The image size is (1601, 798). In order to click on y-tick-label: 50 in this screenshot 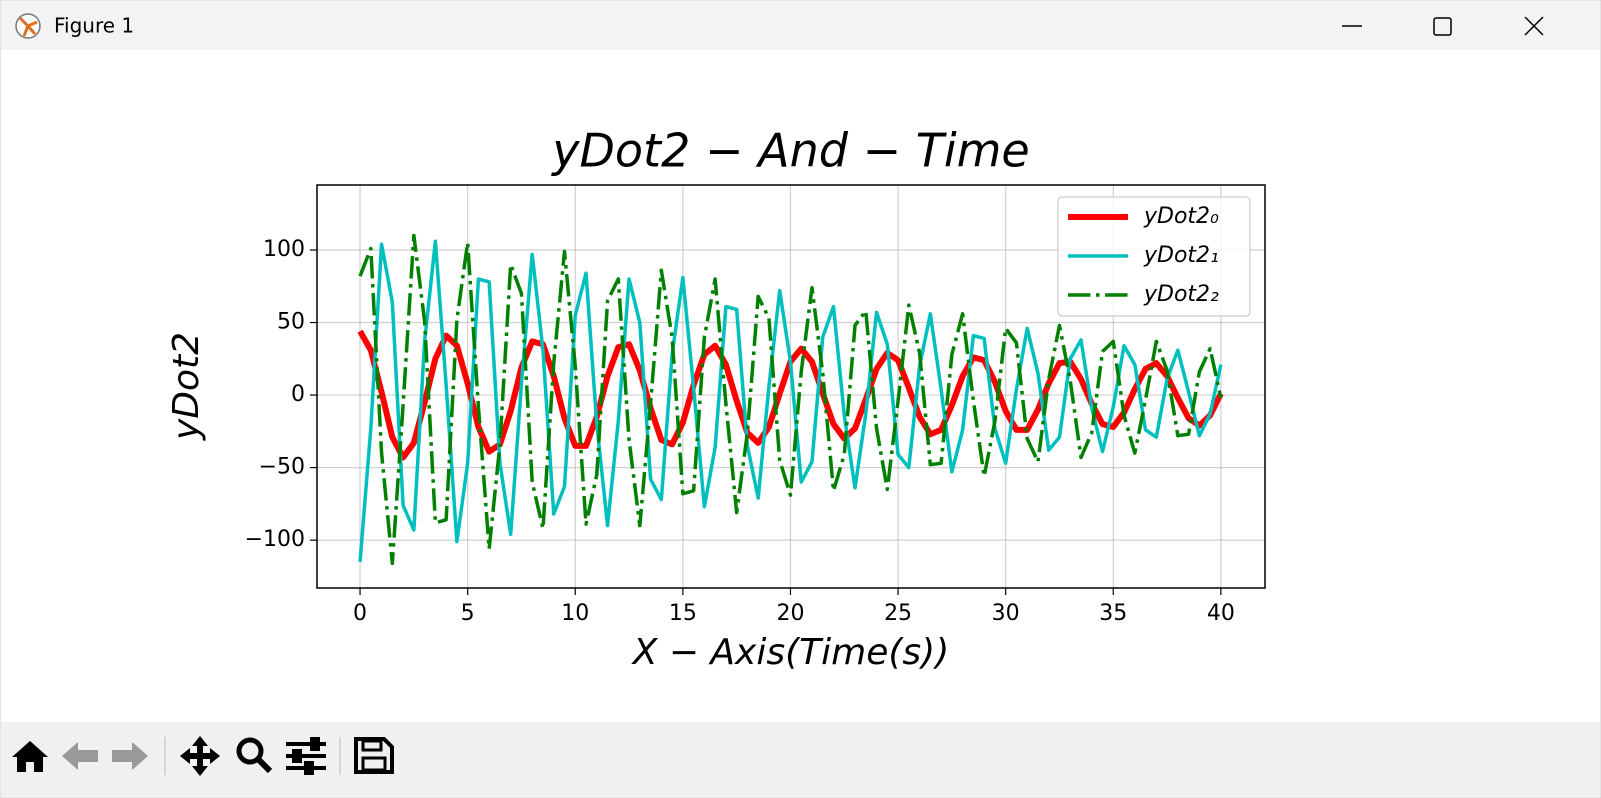, I will do `click(291, 322)`.